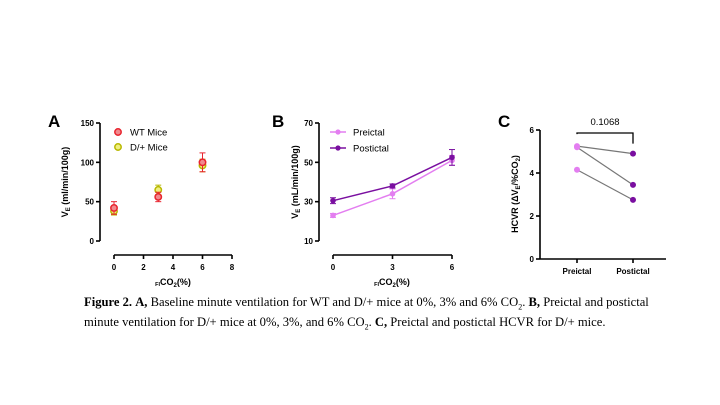 This screenshot has width=720, height=405. I want to click on x-tick-label: 2, so click(143, 267).